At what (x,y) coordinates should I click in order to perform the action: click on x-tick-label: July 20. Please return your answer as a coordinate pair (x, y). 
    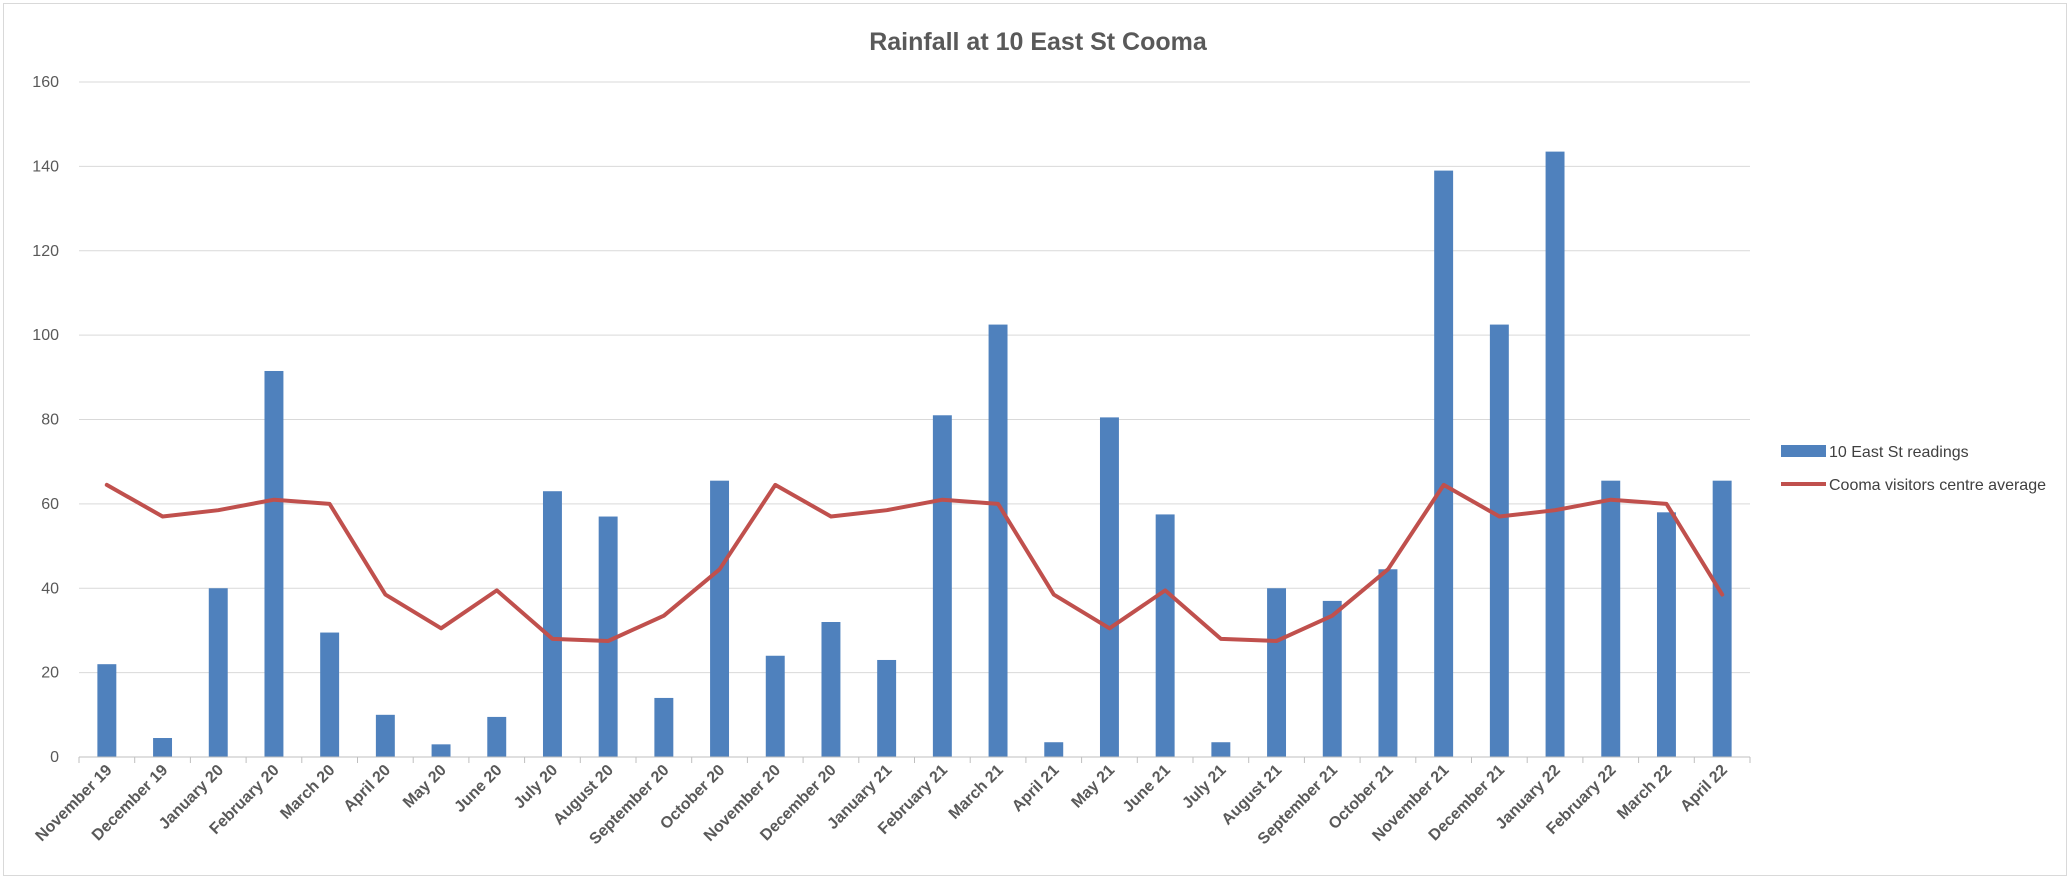
    Looking at the image, I should click on (536, 787).